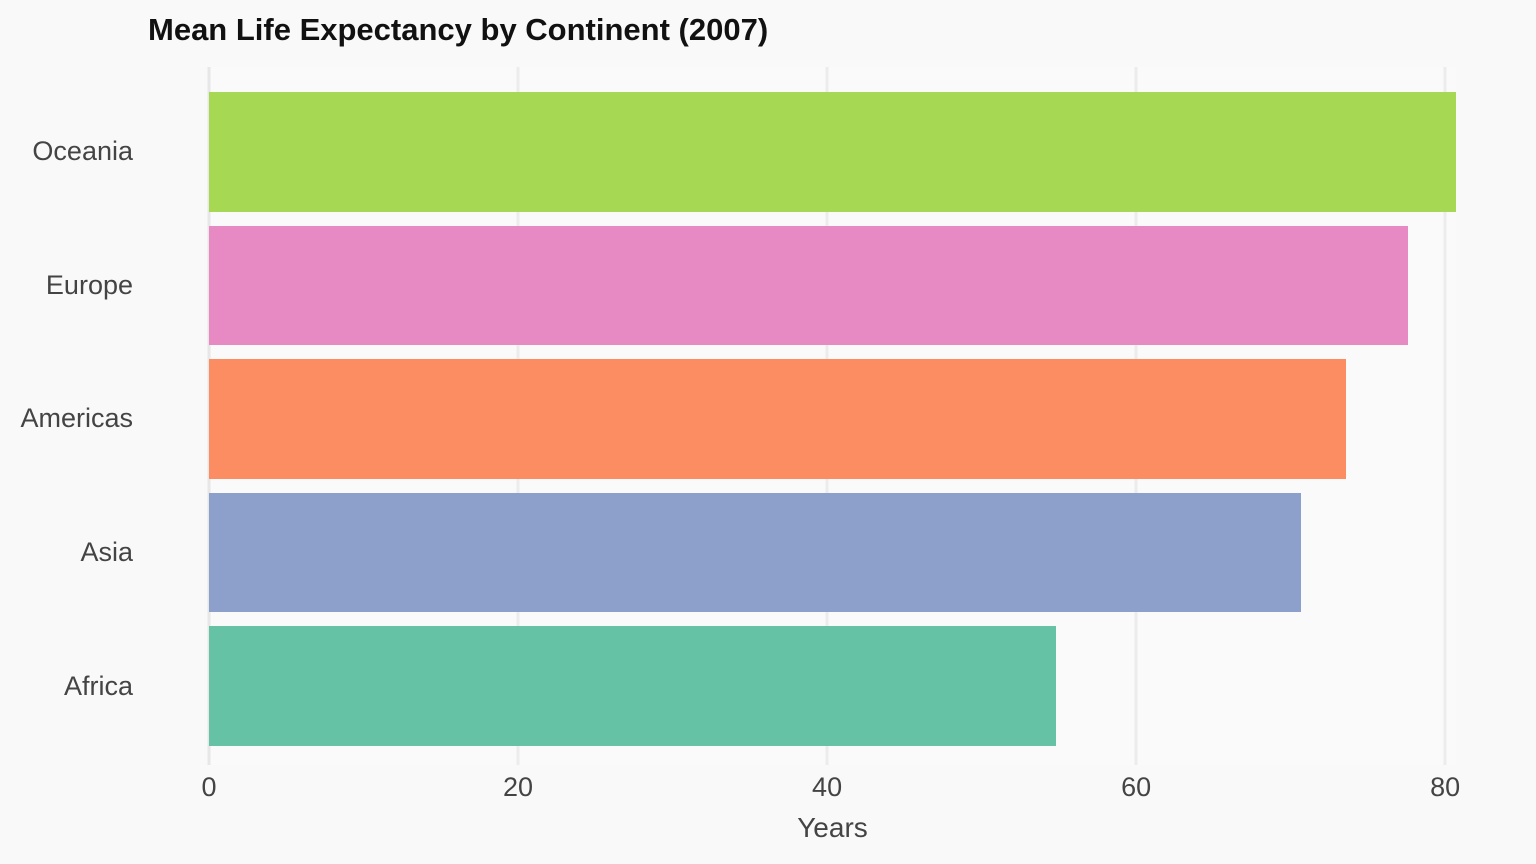  I want to click on xtick-label-20: 20, so click(518, 787).